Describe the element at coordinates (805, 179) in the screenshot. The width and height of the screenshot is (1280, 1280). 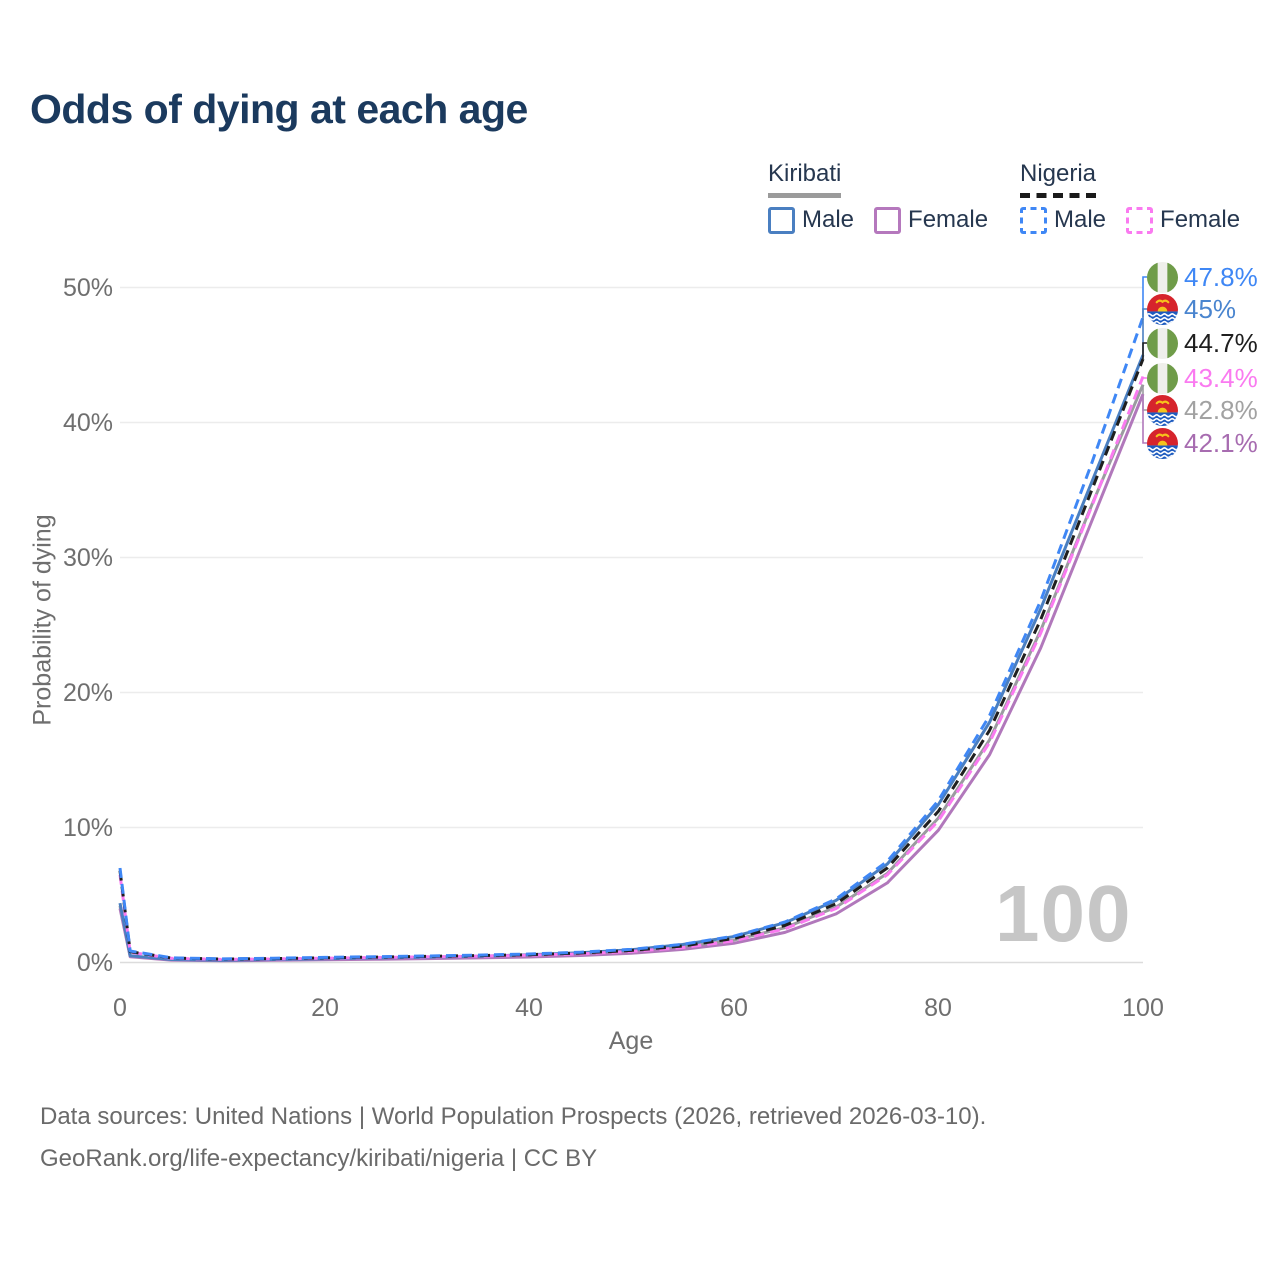
I see `legend-country-kiribati: Kiribati` at that location.